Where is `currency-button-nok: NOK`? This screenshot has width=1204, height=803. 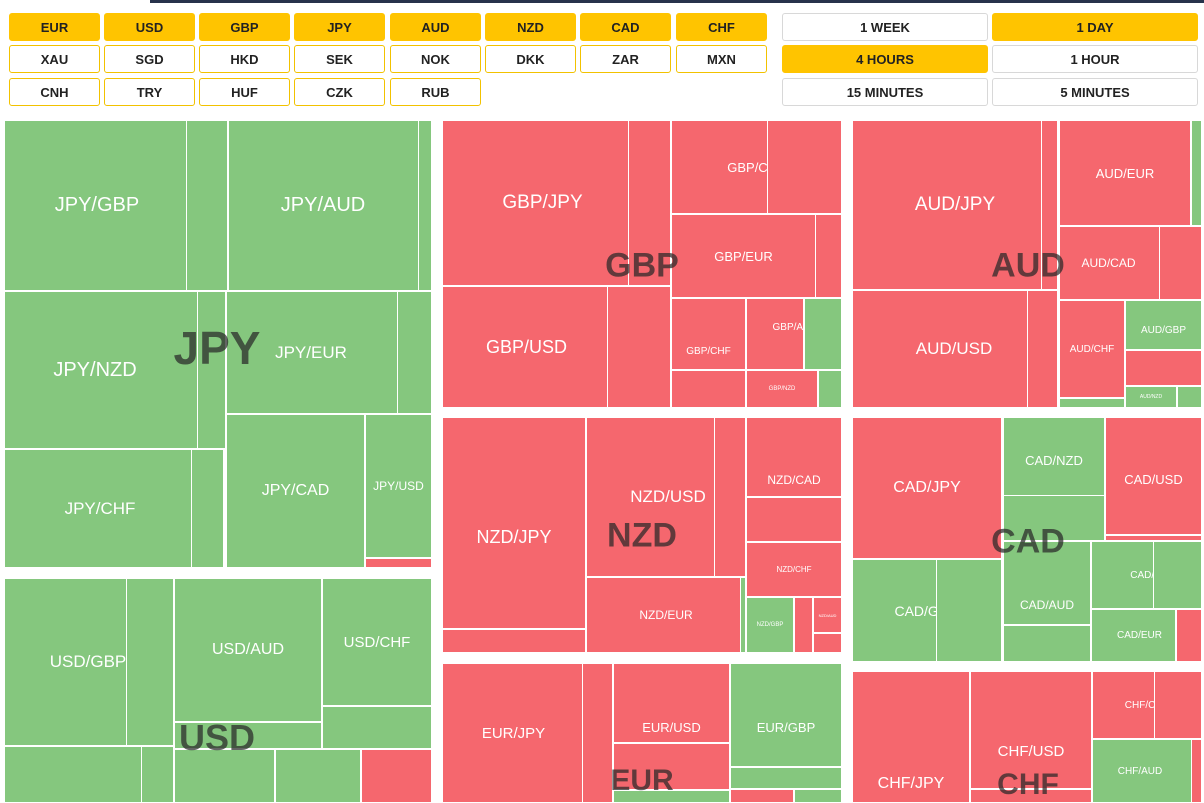 currency-button-nok: NOK is located at coordinates (435, 59).